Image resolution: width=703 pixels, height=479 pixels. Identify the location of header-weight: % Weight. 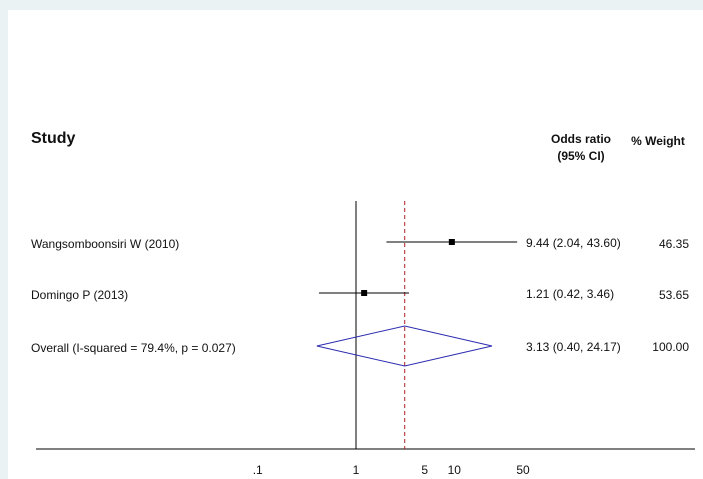
(658, 141).